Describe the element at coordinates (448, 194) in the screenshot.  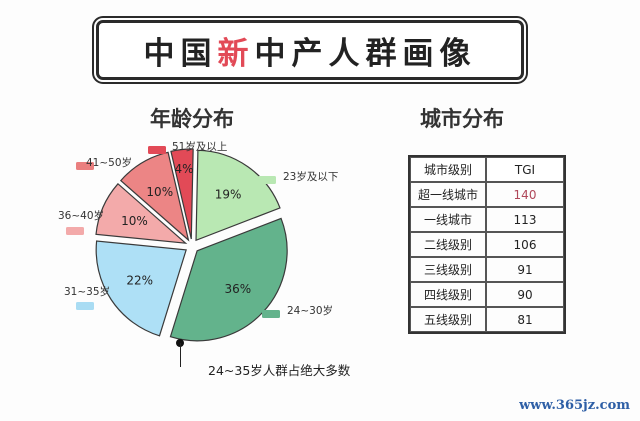
I see `table-cell-city: 超一线城市` at that location.